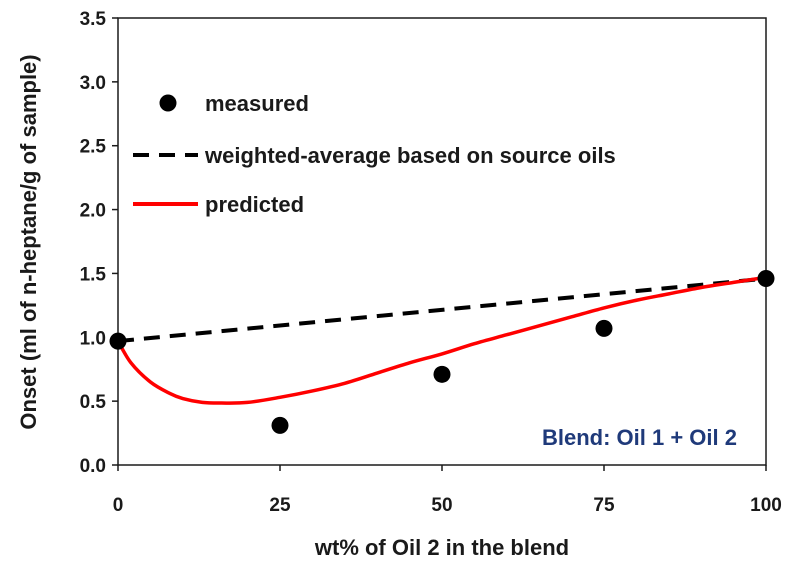 Image resolution: width=800 pixels, height=570 pixels. Describe the element at coordinates (28, 241) in the screenshot. I see `y-axis-title: Onset (ml of n-heptane/g of sample)` at that location.